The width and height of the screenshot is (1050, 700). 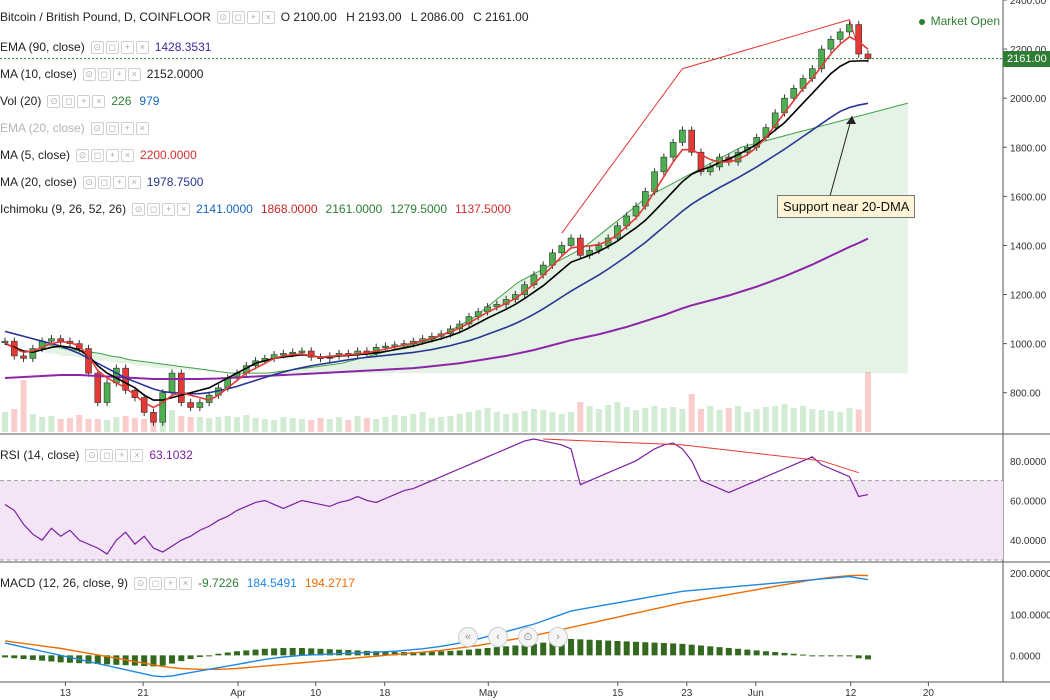 What do you see at coordinates (163, 583) in the screenshot?
I see `macd-controls: ⊙ ◻ + ×` at bounding box center [163, 583].